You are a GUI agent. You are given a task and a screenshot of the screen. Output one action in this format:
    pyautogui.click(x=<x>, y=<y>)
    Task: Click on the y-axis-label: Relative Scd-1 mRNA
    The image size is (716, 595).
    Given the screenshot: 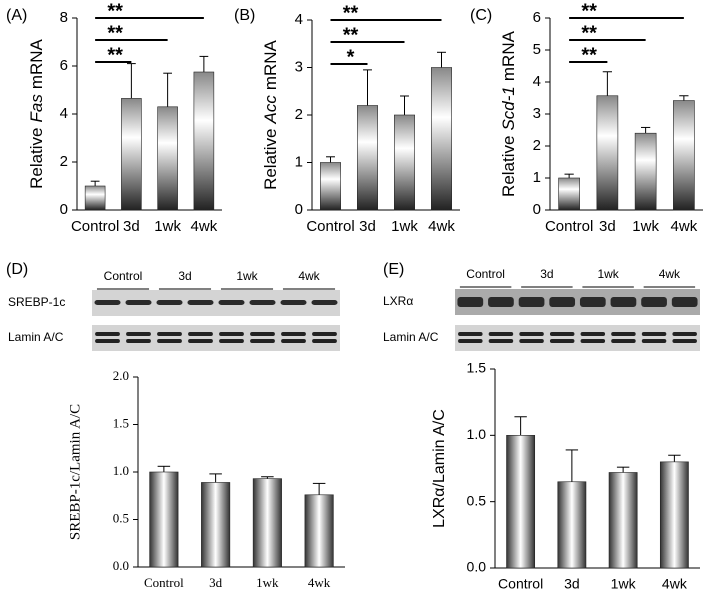 What is the action you would take?
    pyautogui.click(x=508, y=113)
    